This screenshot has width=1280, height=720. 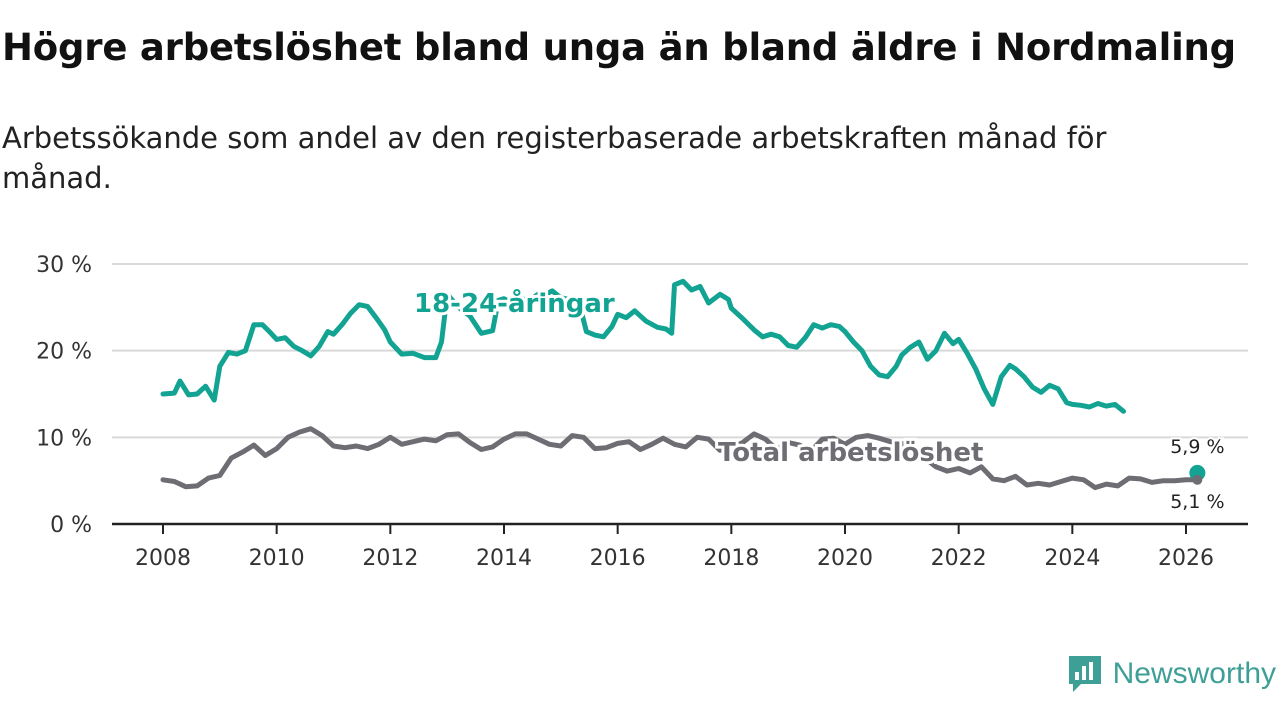 I want to click on brand-name: Newsworthy, so click(x=1194, y=673).